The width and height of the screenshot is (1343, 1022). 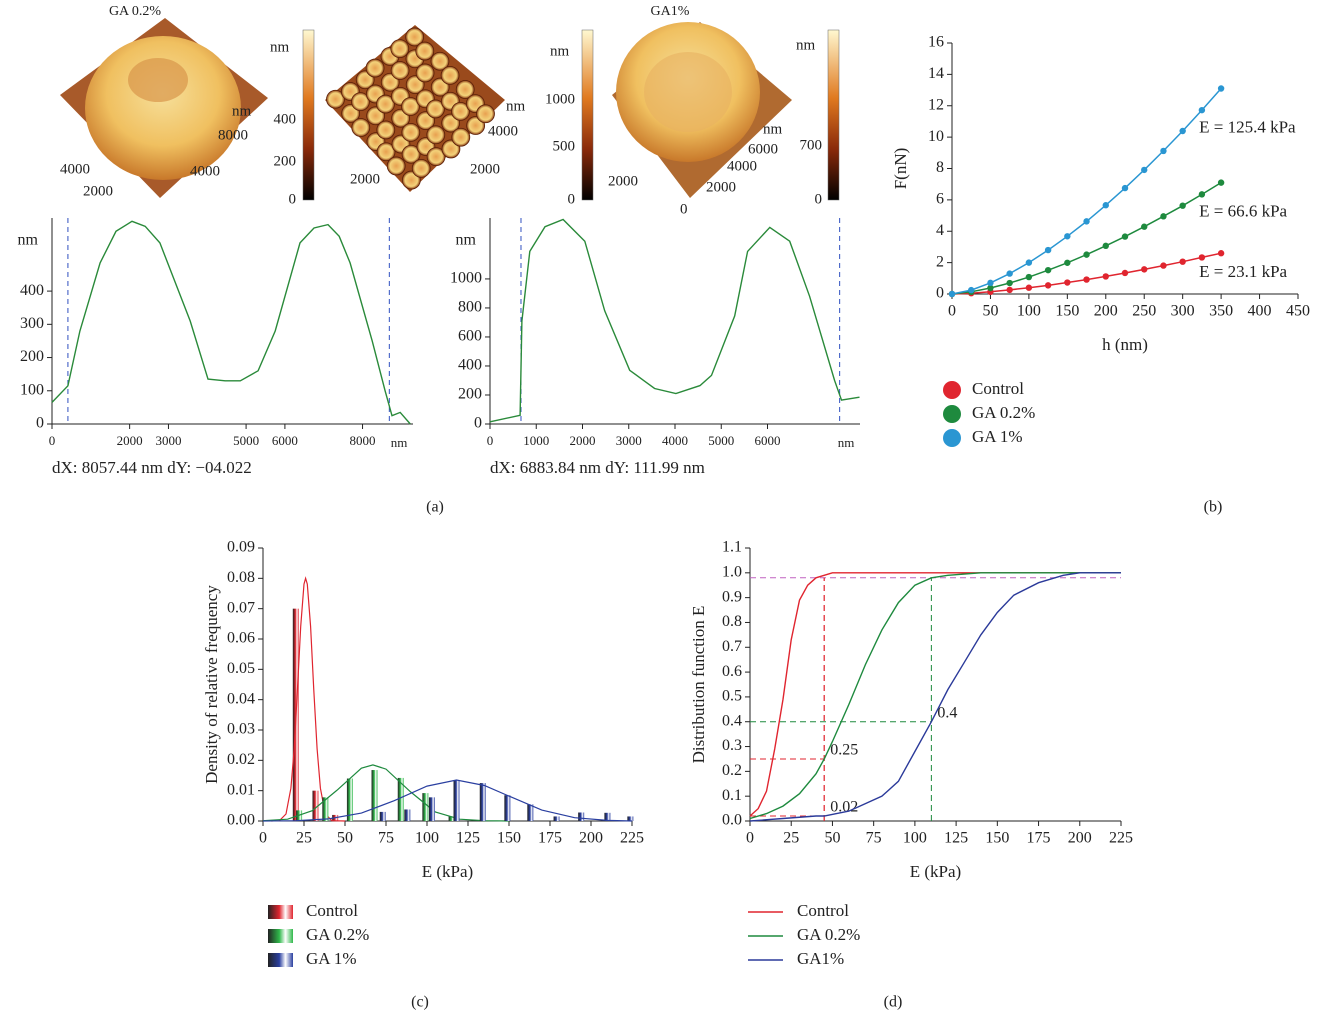 What do you see at coordinates (597, 467) in the screenshot?
I see `readout: dX: 6883.84 nm dY: 111.99 nm` at bounding box center [597, 467].